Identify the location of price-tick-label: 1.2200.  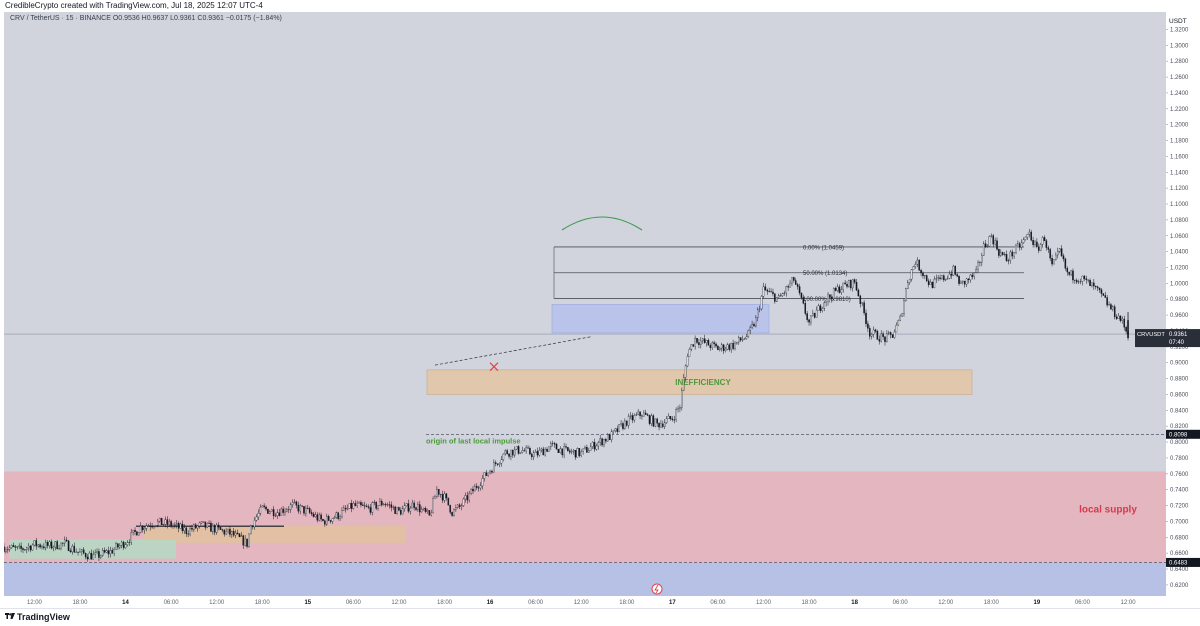
(1179, 110).